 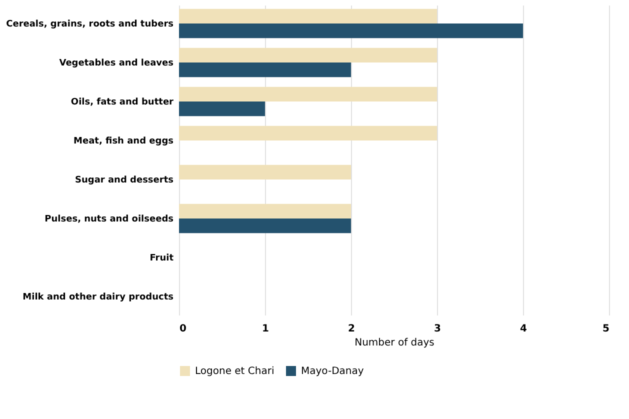 What do you see at coordinates (266, 329) in the screenshot?
I see `x-tick-label: 1` at bounding box center [266, 329].